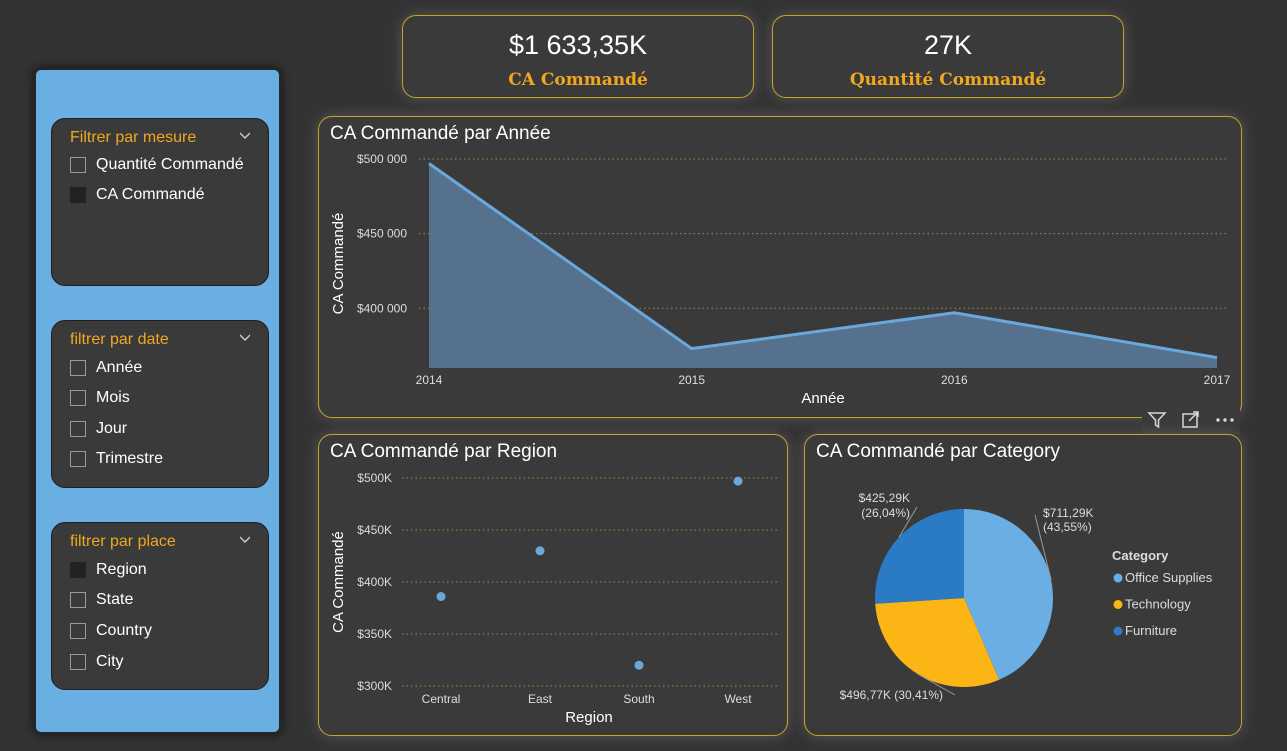 This screenshot has width=1287, height=751. What do you see at coordinates (133, 137) in the screenshot?
I see `slicer-title: Filtrer par mesure` at bounding box center [133, 137].